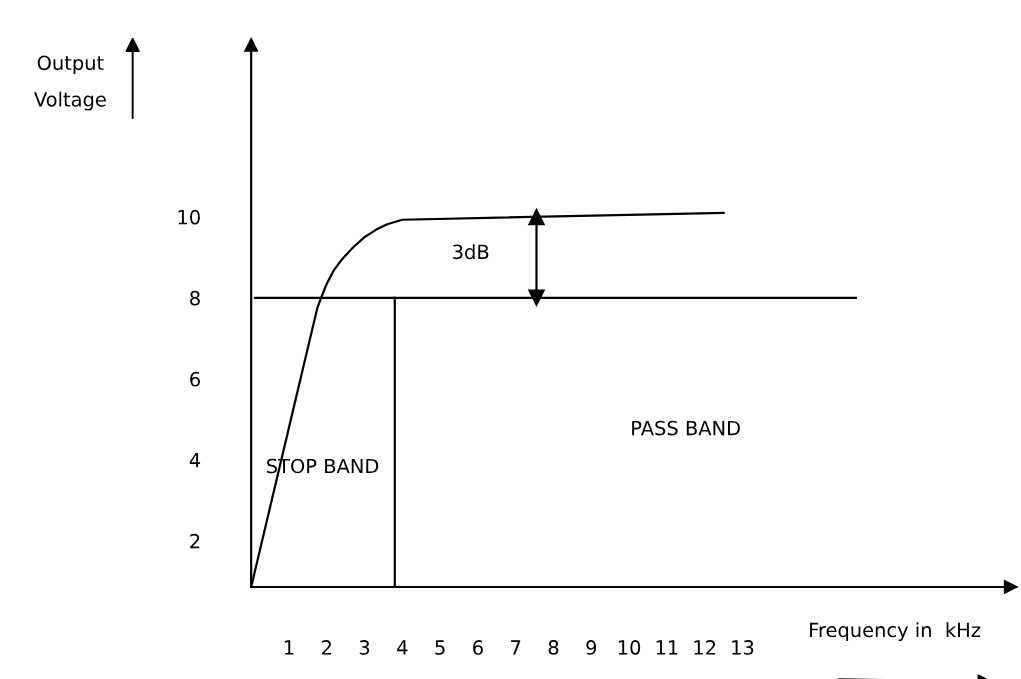  What do you see at coordinates (591, 647) in the screenshot?
I see `x-tick-label: 9` at bounding box center [591, 647].